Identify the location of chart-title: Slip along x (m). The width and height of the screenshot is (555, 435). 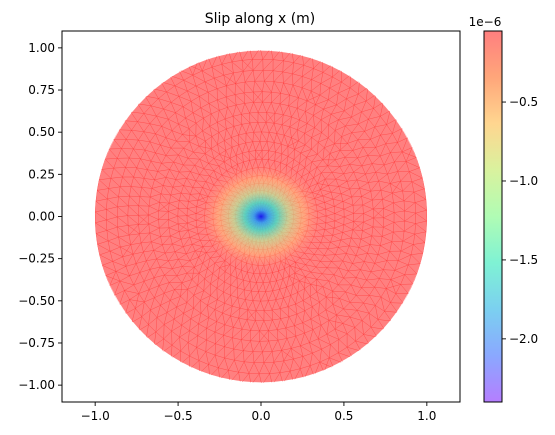
(260, 19).